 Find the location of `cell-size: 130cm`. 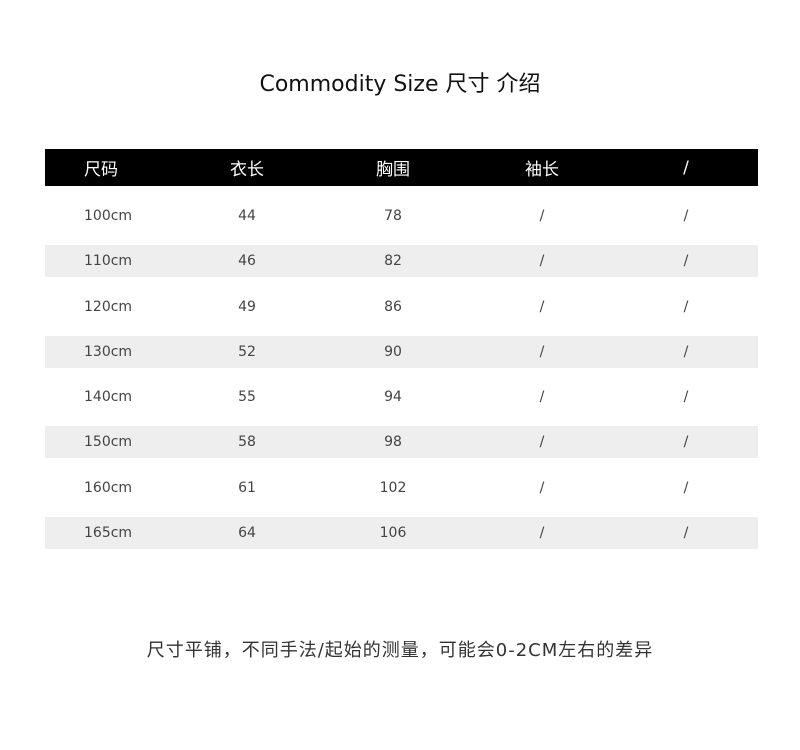

cell-size: 130cm is located at coordinates (108, 351).